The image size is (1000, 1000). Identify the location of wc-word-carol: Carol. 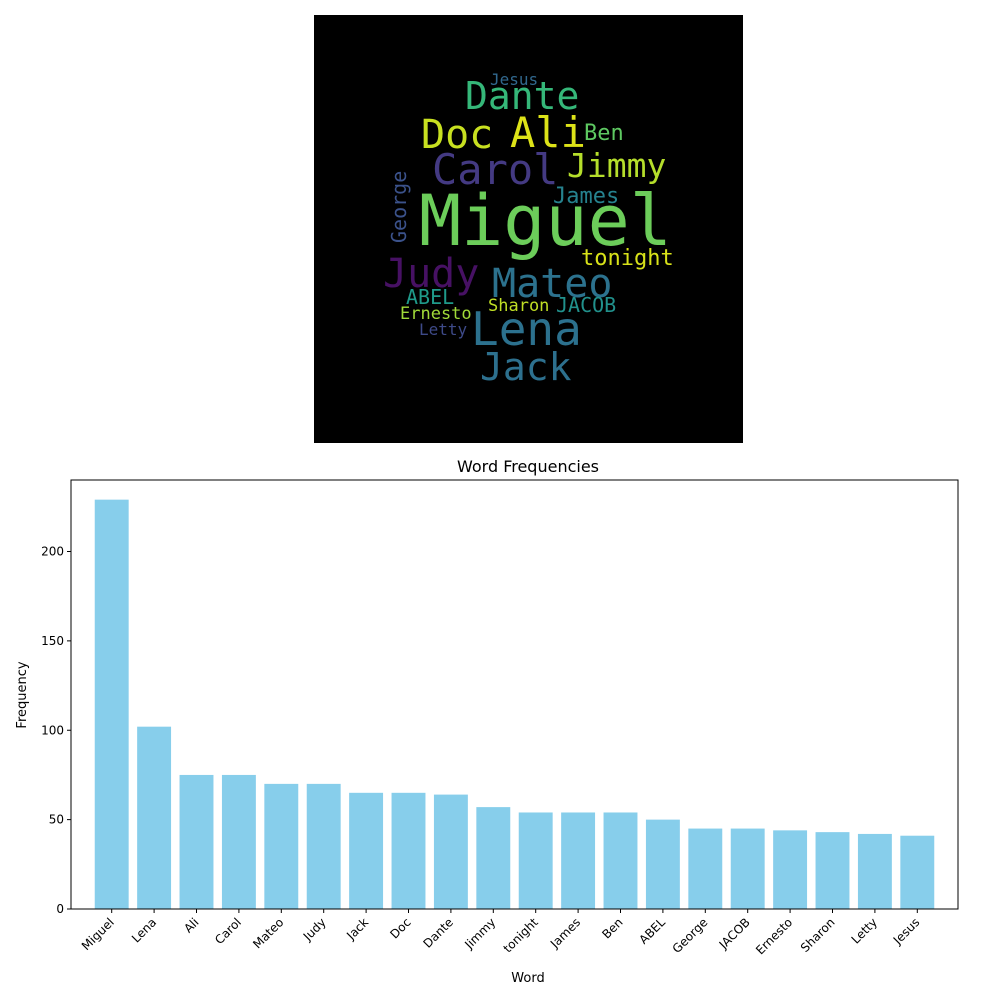
(495, 169).